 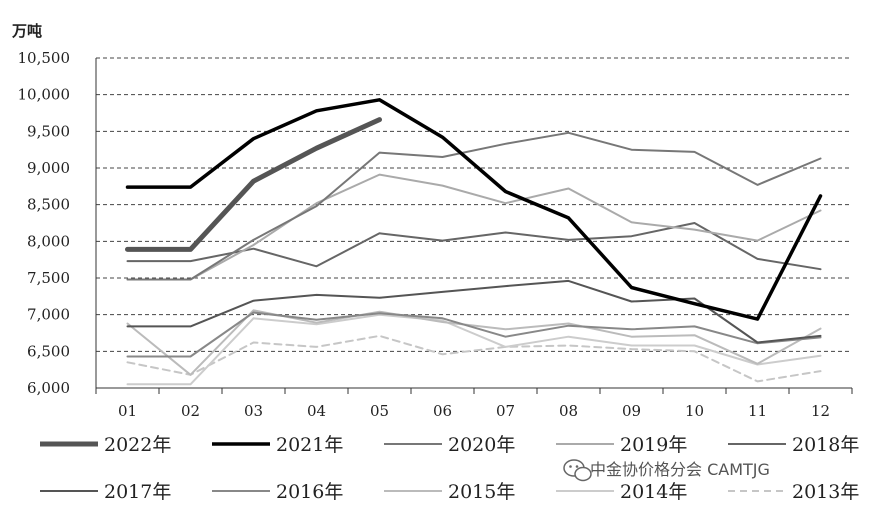 I want to click on series-line-2014年, so click(x=474, y=349).